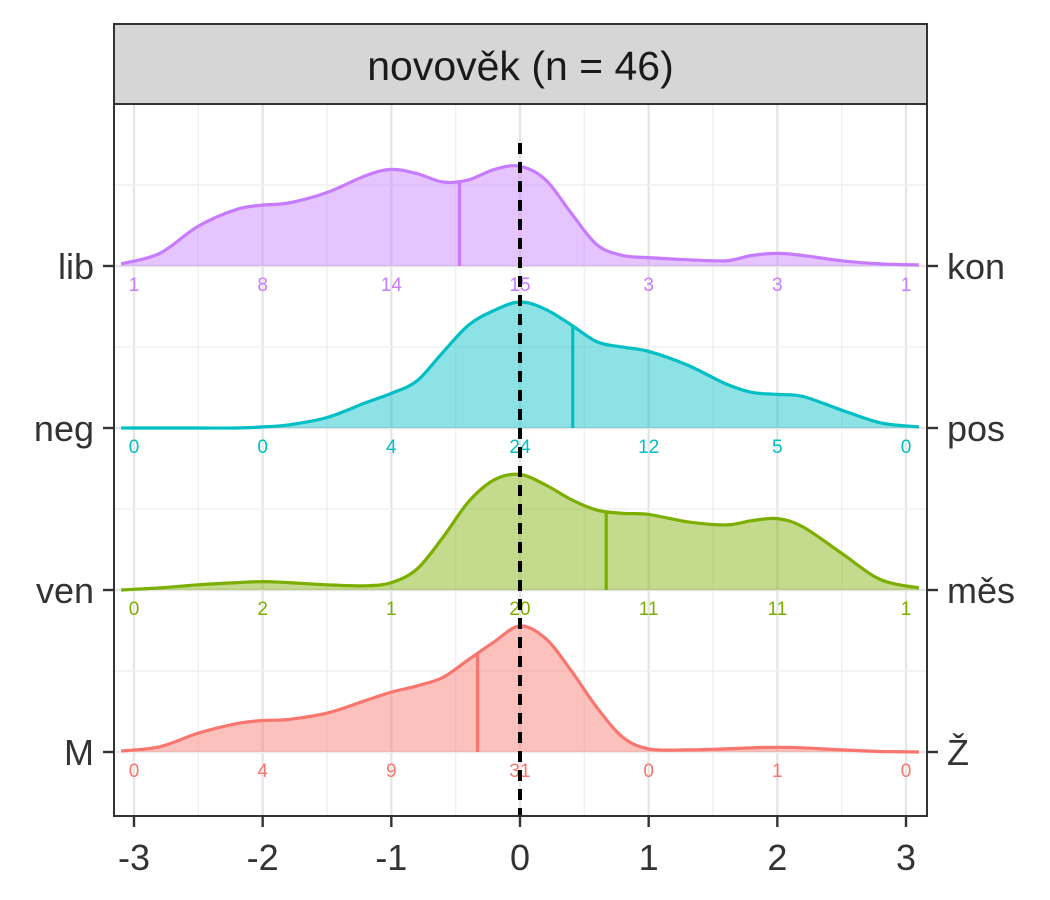 The height and width of the screenshot is (900, 1050). What do you see at coordinates (648, 447) in the screenshot?
I see `count-label: 12` at bounding box center [648, 447].